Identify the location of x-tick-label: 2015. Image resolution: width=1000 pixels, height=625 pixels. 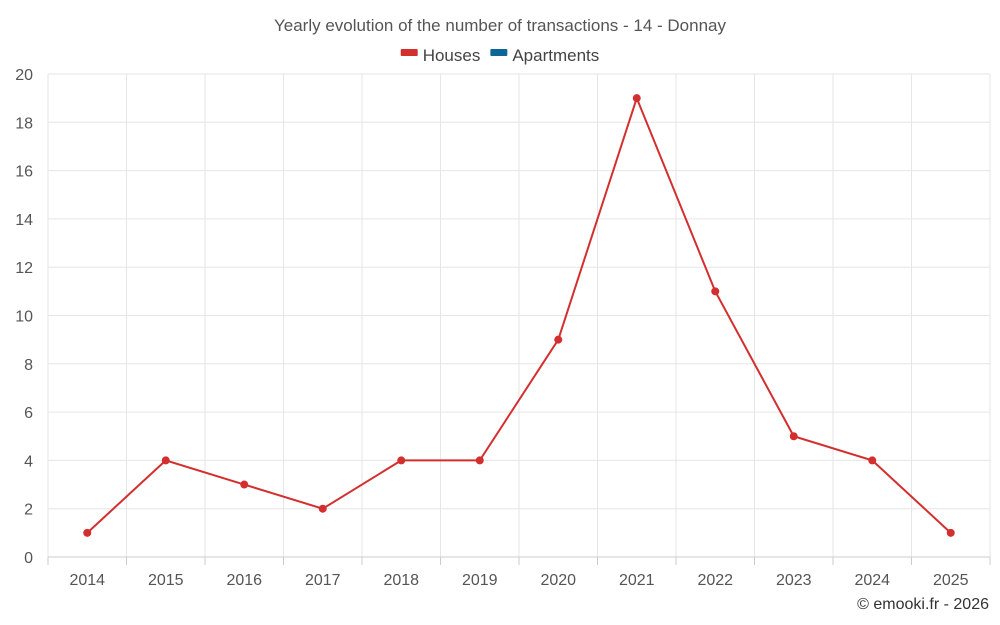
(166, 580).